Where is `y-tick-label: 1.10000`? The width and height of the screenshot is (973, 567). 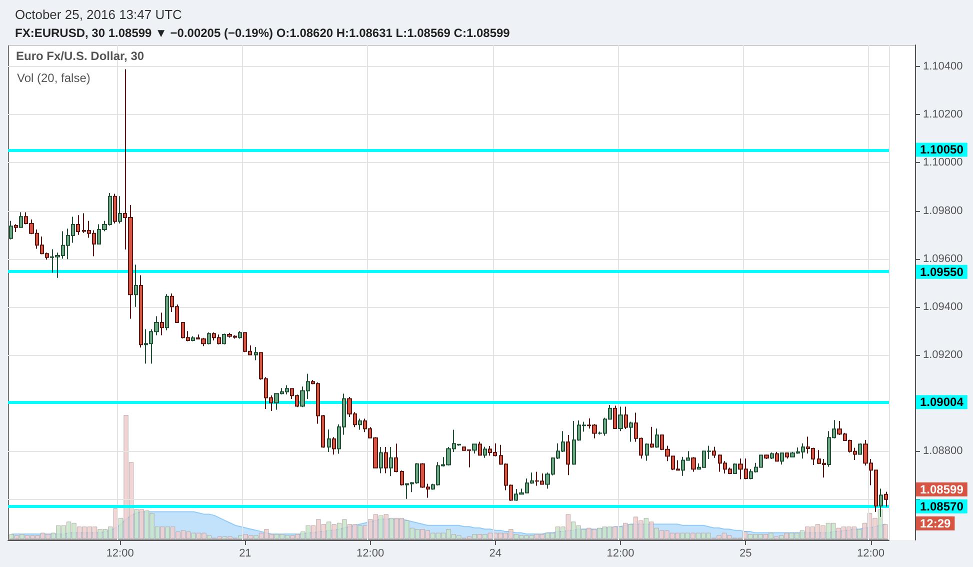 y-tick-label: 1.10000 is located at coordinates (943, 162).